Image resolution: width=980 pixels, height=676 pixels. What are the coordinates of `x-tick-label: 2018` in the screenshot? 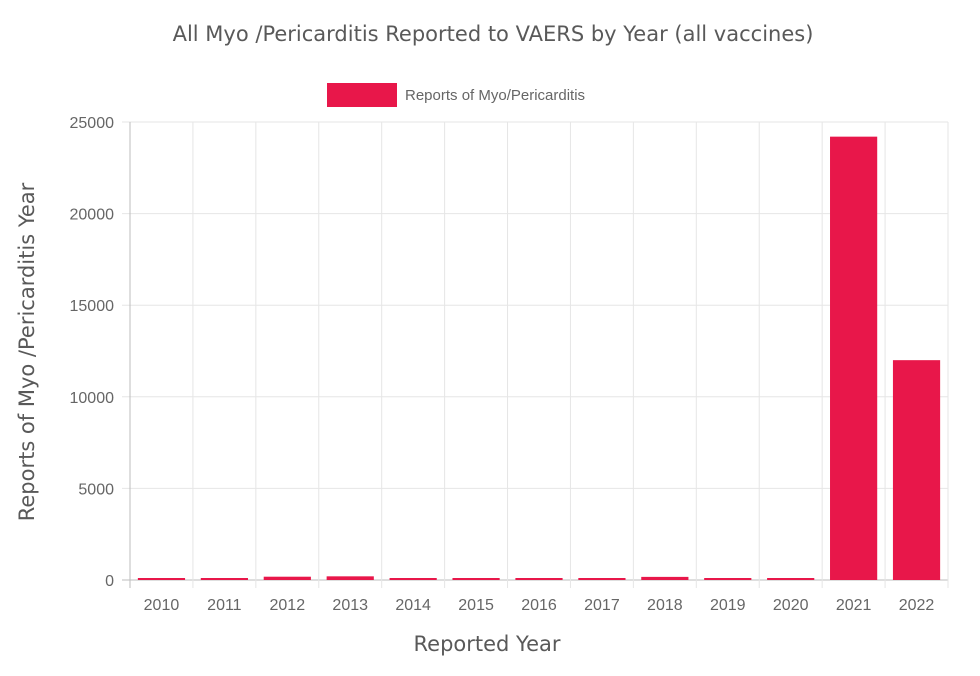 It's located at (665, 605).